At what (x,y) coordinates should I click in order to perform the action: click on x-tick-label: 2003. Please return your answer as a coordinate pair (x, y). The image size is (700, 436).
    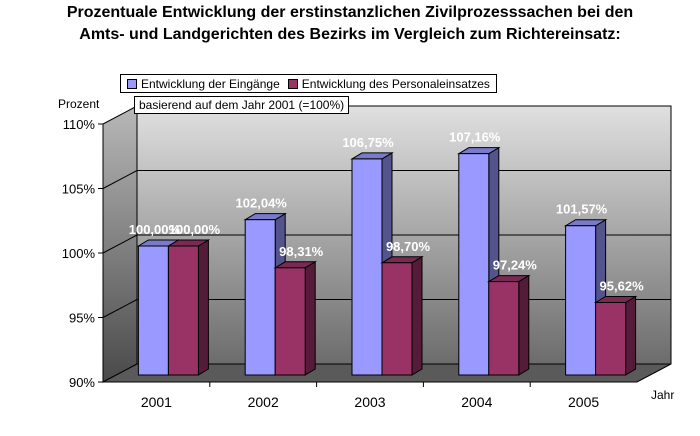
    Looking at the image, I should click on (369, 402).